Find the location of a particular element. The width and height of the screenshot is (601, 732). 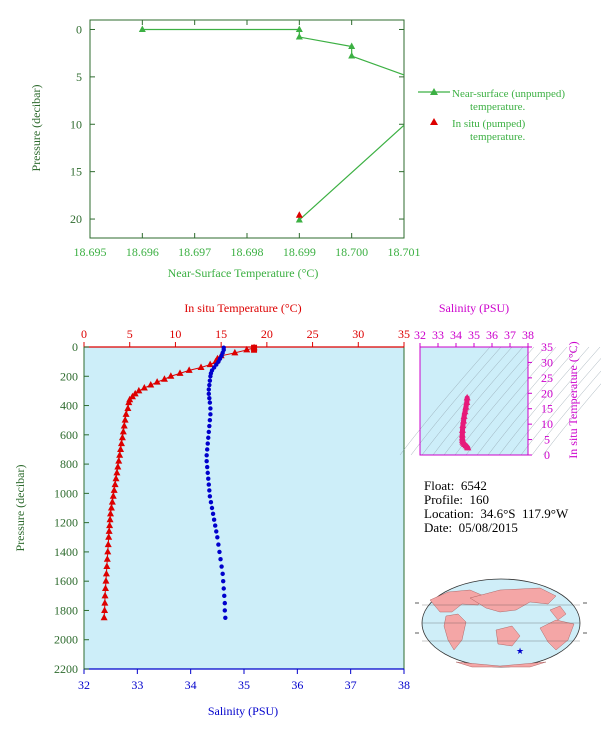

ns-x-tick-label: 18.701 is located at coordinates (404, 252).